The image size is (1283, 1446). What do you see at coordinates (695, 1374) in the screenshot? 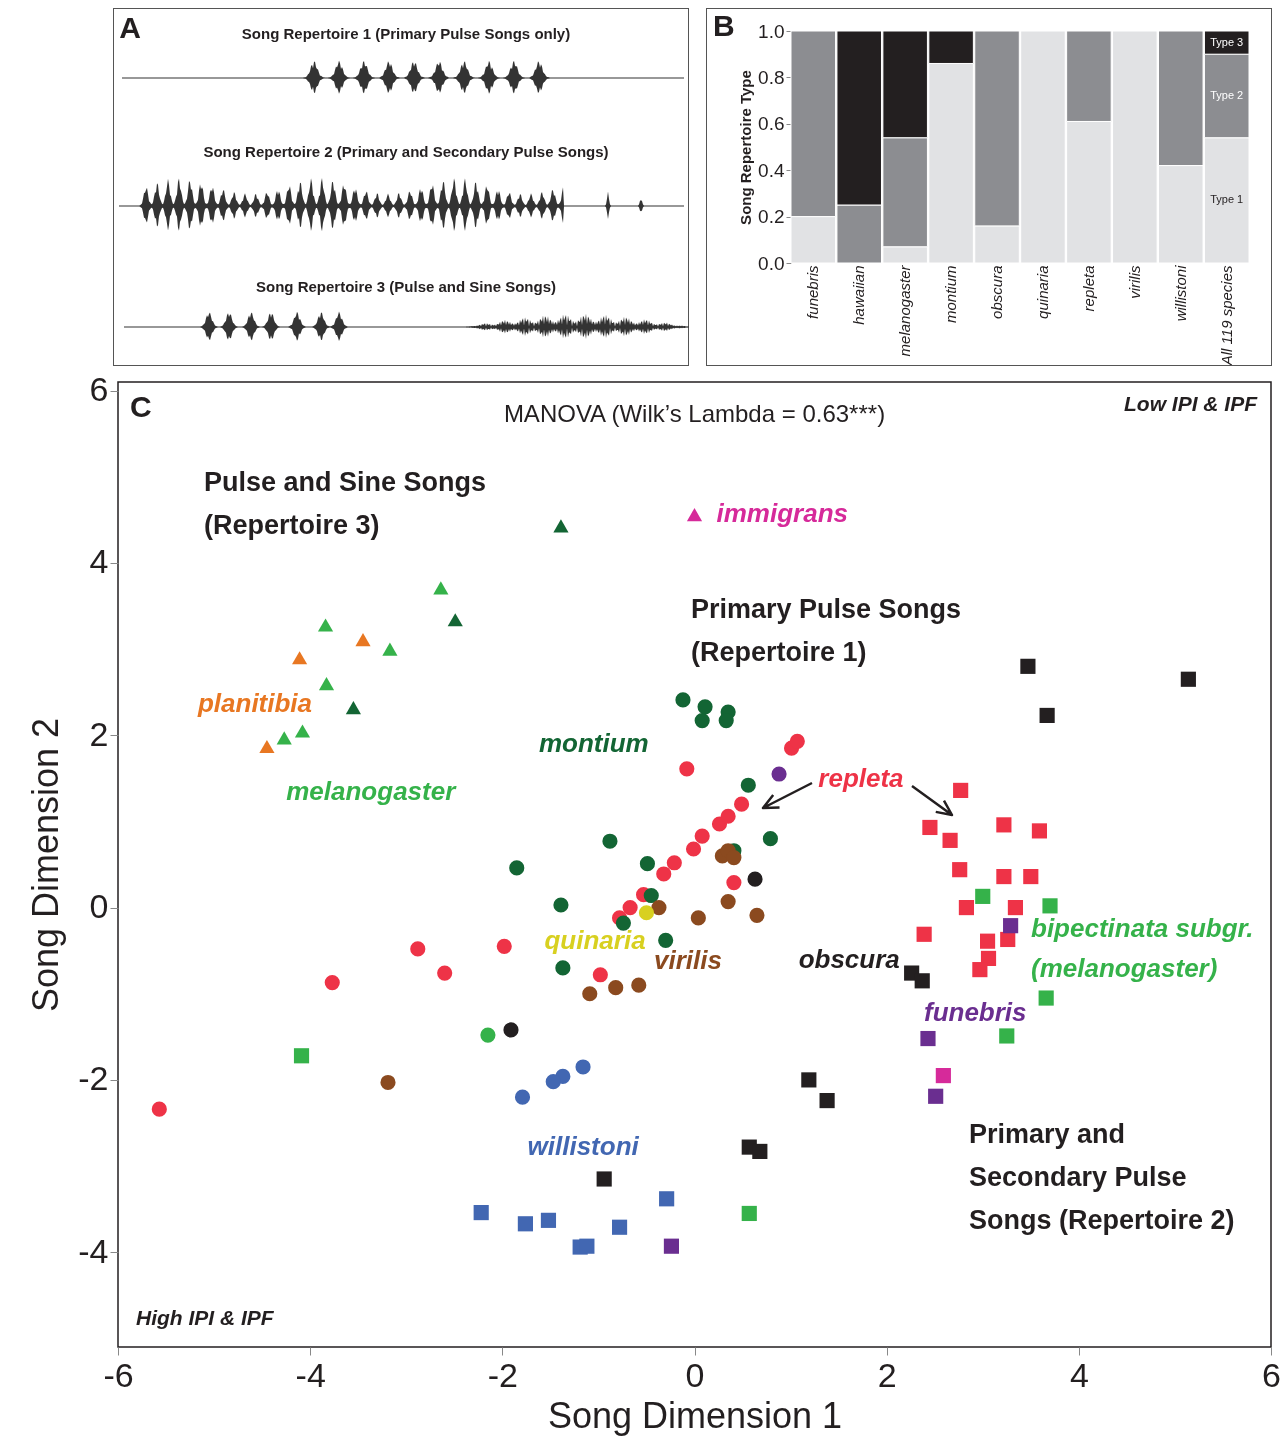
I see `x-tick-label: 0` at bounding box center [695, 1374].